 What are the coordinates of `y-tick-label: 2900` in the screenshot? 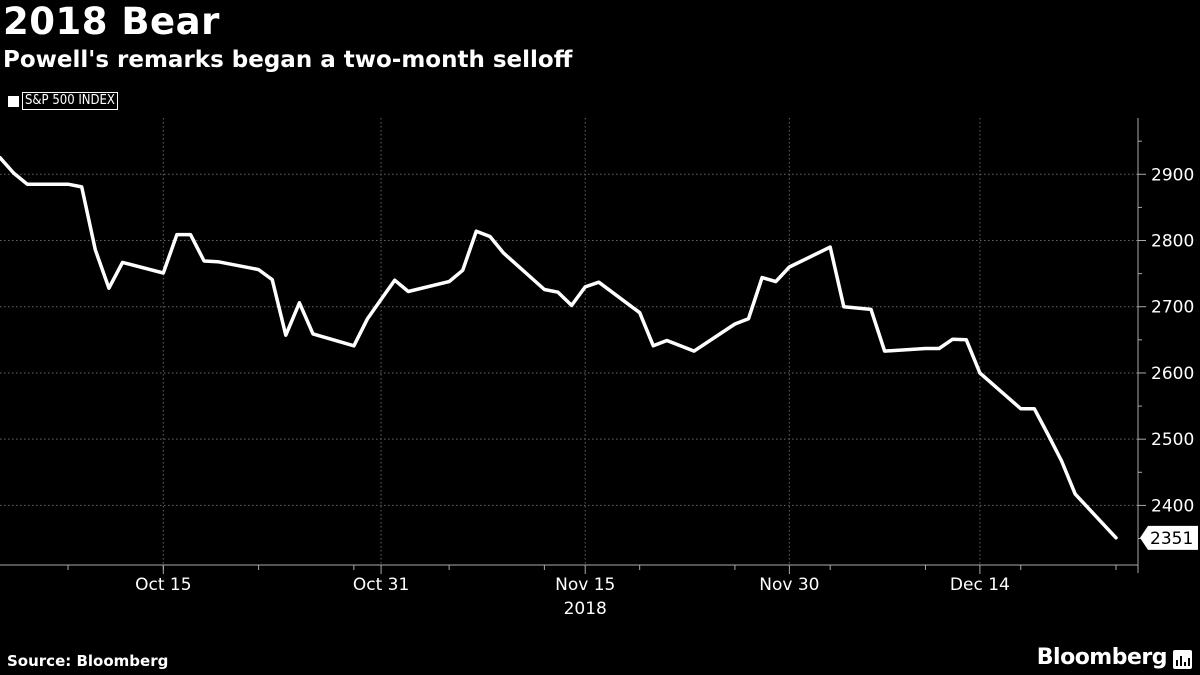 It's located at (1172, 175).